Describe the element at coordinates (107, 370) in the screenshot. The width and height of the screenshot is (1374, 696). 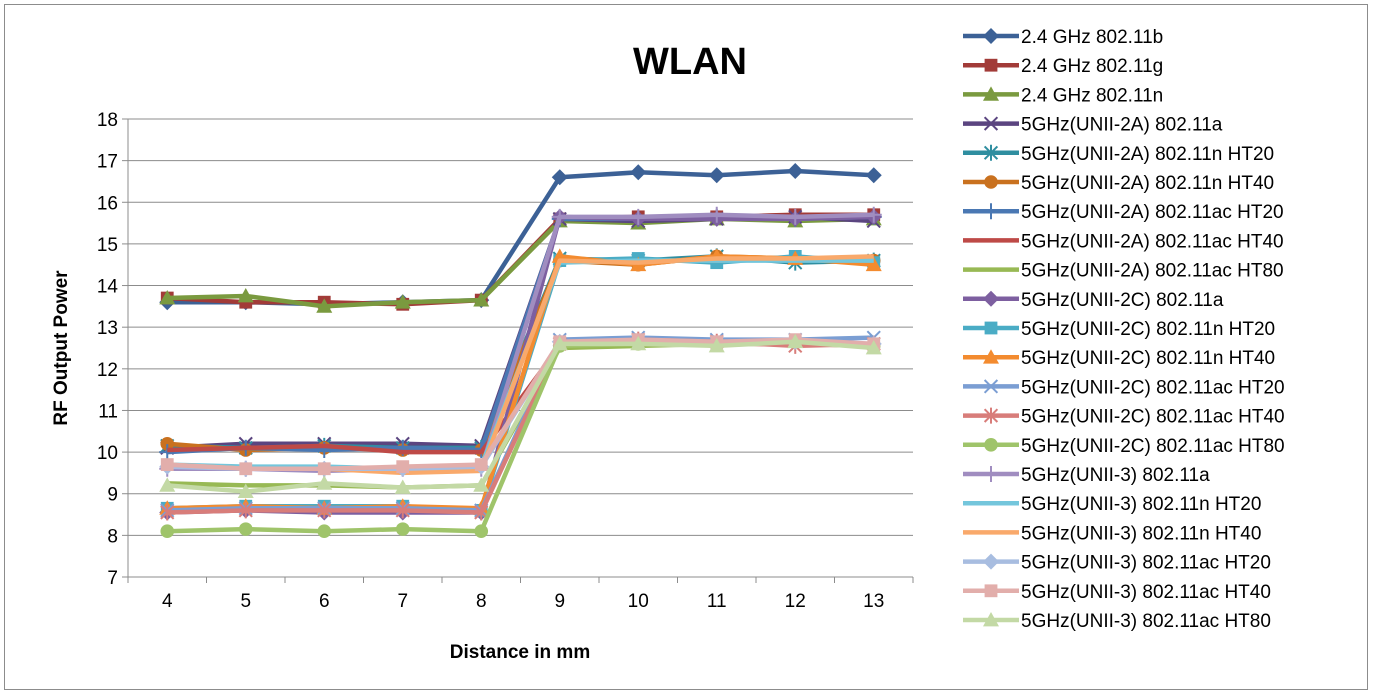
I see `y-tick-label: 12` at that location.